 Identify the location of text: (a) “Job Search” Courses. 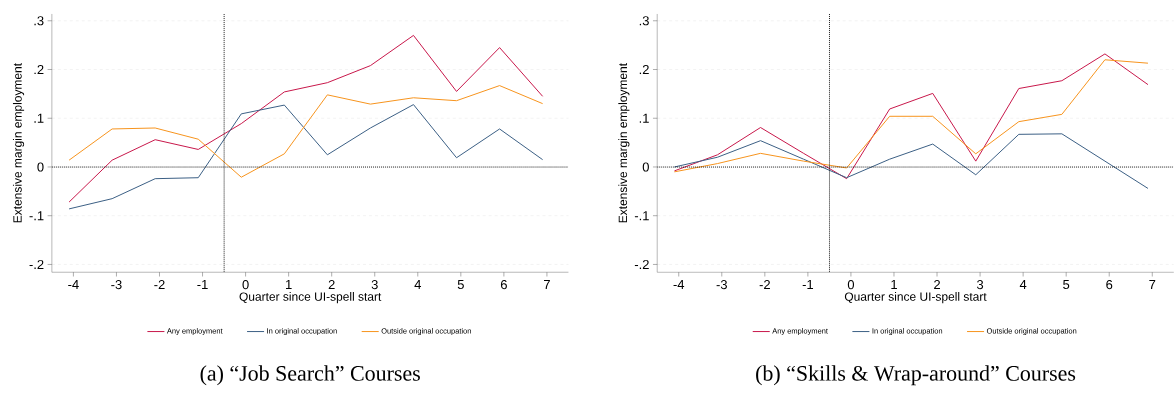
(310, 375).